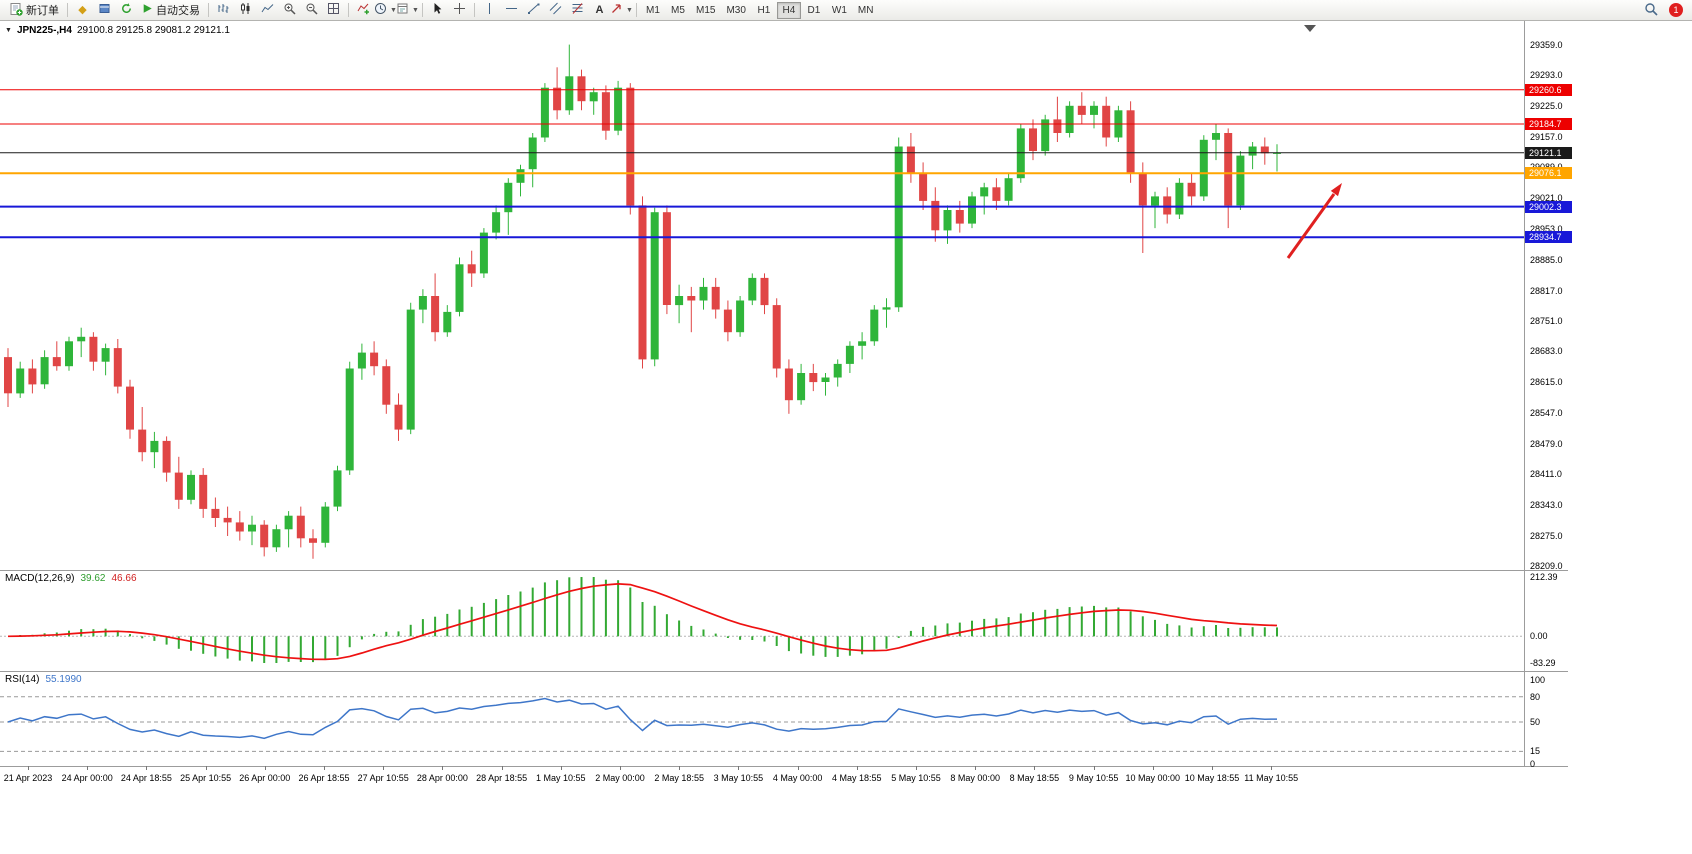 The height and width of the screenshot is (854, 1692). Describe the element at coordinates (402, 10) in the screenshot. I see `templates-icon` at that location.